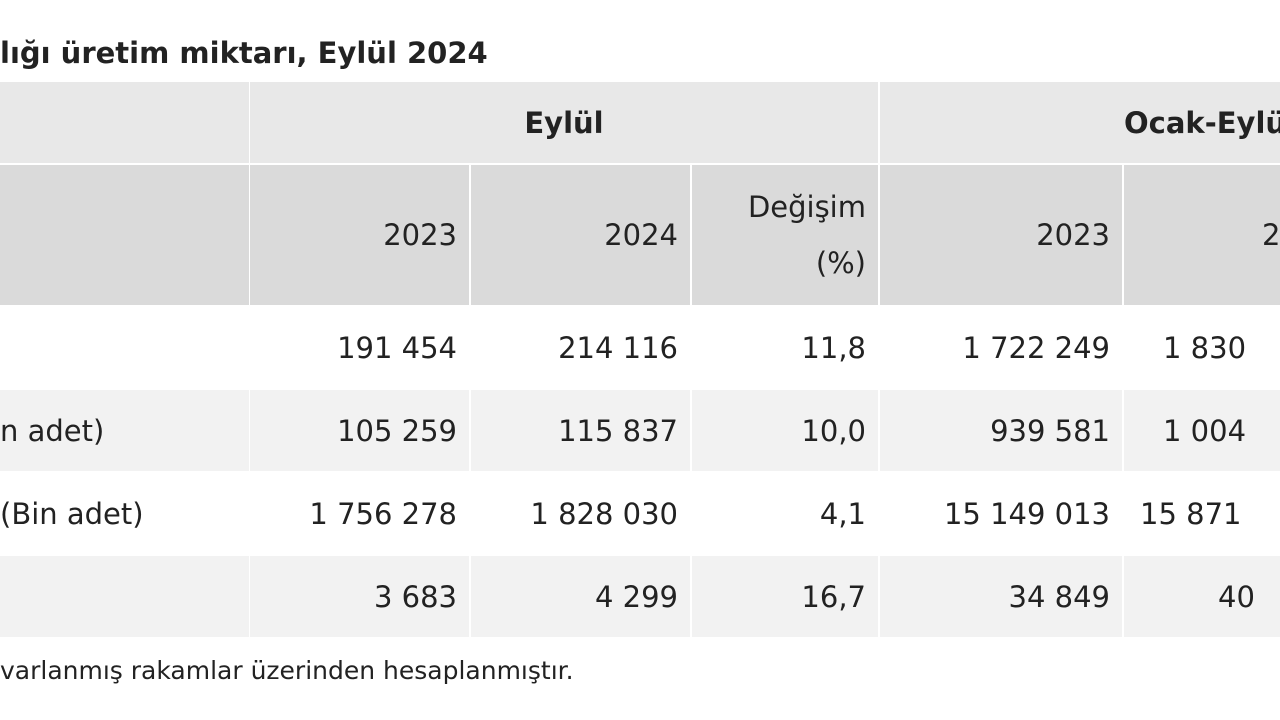 This screenshot has width=1280, height=720. Describe the element at coordinates (1202, 235) in the screenshot. I see `column-header: 2` at that location.